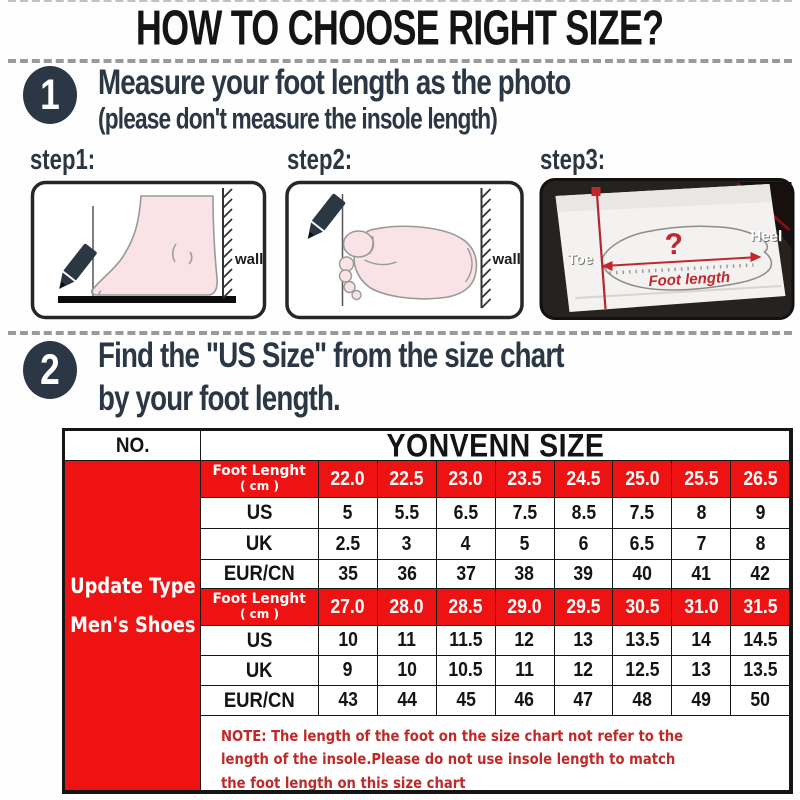  Describe the element at coordinates (702, 701) in the screenshot. I see `size-value-cell: 49` at that location.